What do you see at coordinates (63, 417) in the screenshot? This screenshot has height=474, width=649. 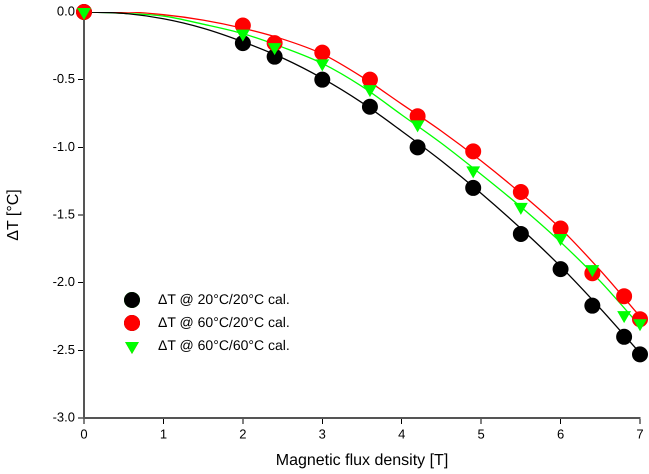 I see `y-tick-label: -3.0` at bounding box center [63, 417].